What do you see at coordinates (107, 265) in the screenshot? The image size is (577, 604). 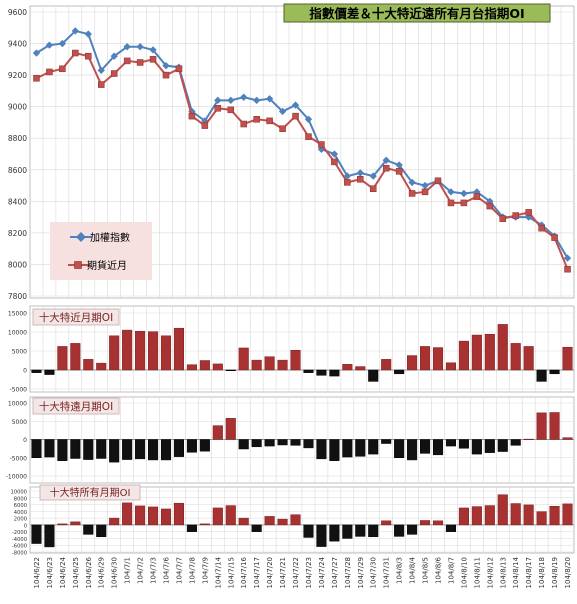 I see `legend-label-futures: 期貨近月` at bounding box center [107, 265].